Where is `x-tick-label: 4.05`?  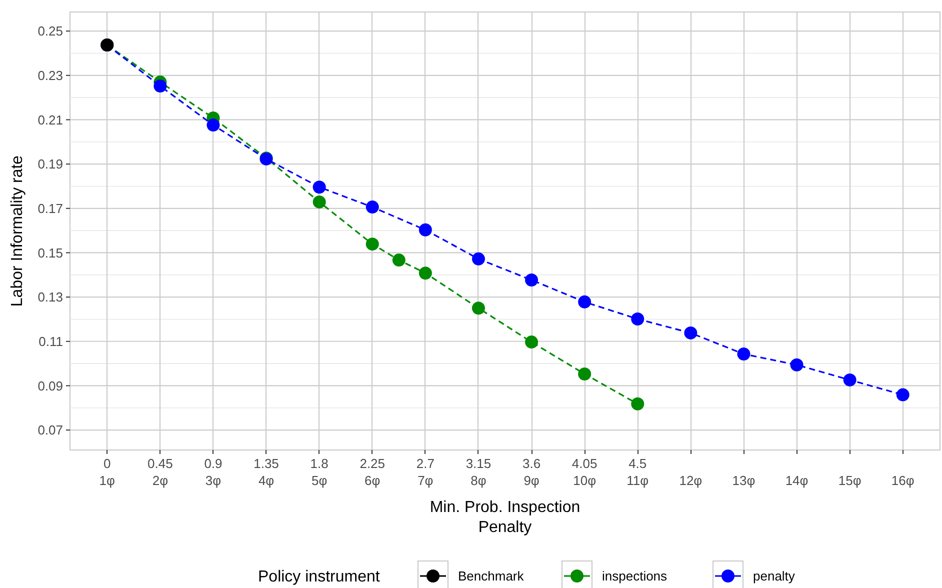 x-tick-label: 4.05 is located at coordinates (585, 463).